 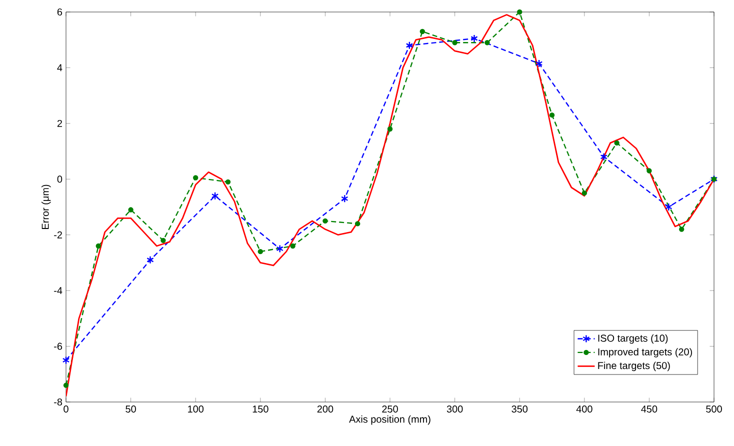 What do you see at coordinates (59, 123) in the screenshot?
I see `y-tick-label: 2` at bounding box center [59, 123].